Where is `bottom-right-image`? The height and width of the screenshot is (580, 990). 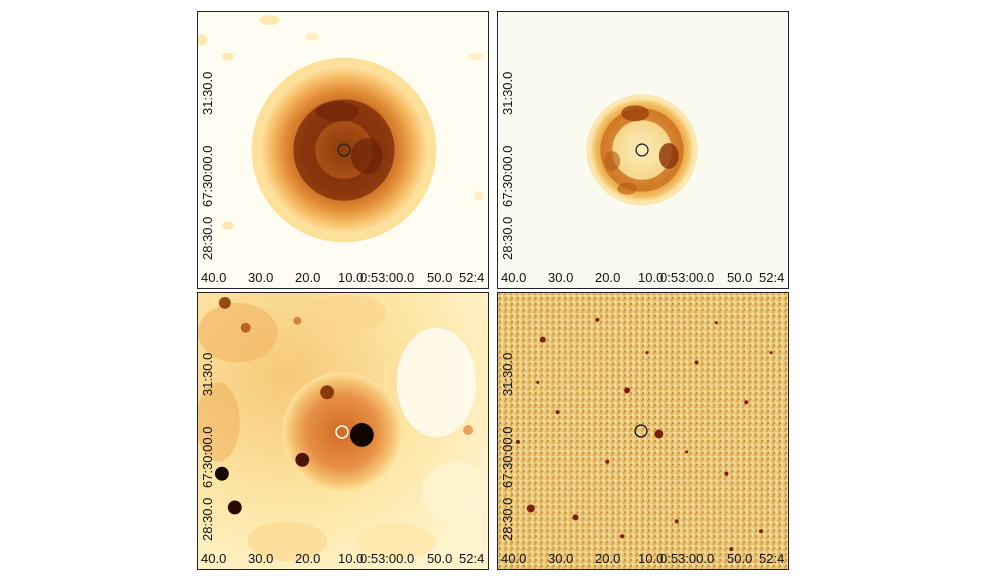
bottom-right-image is located at coordinates (643, 431).